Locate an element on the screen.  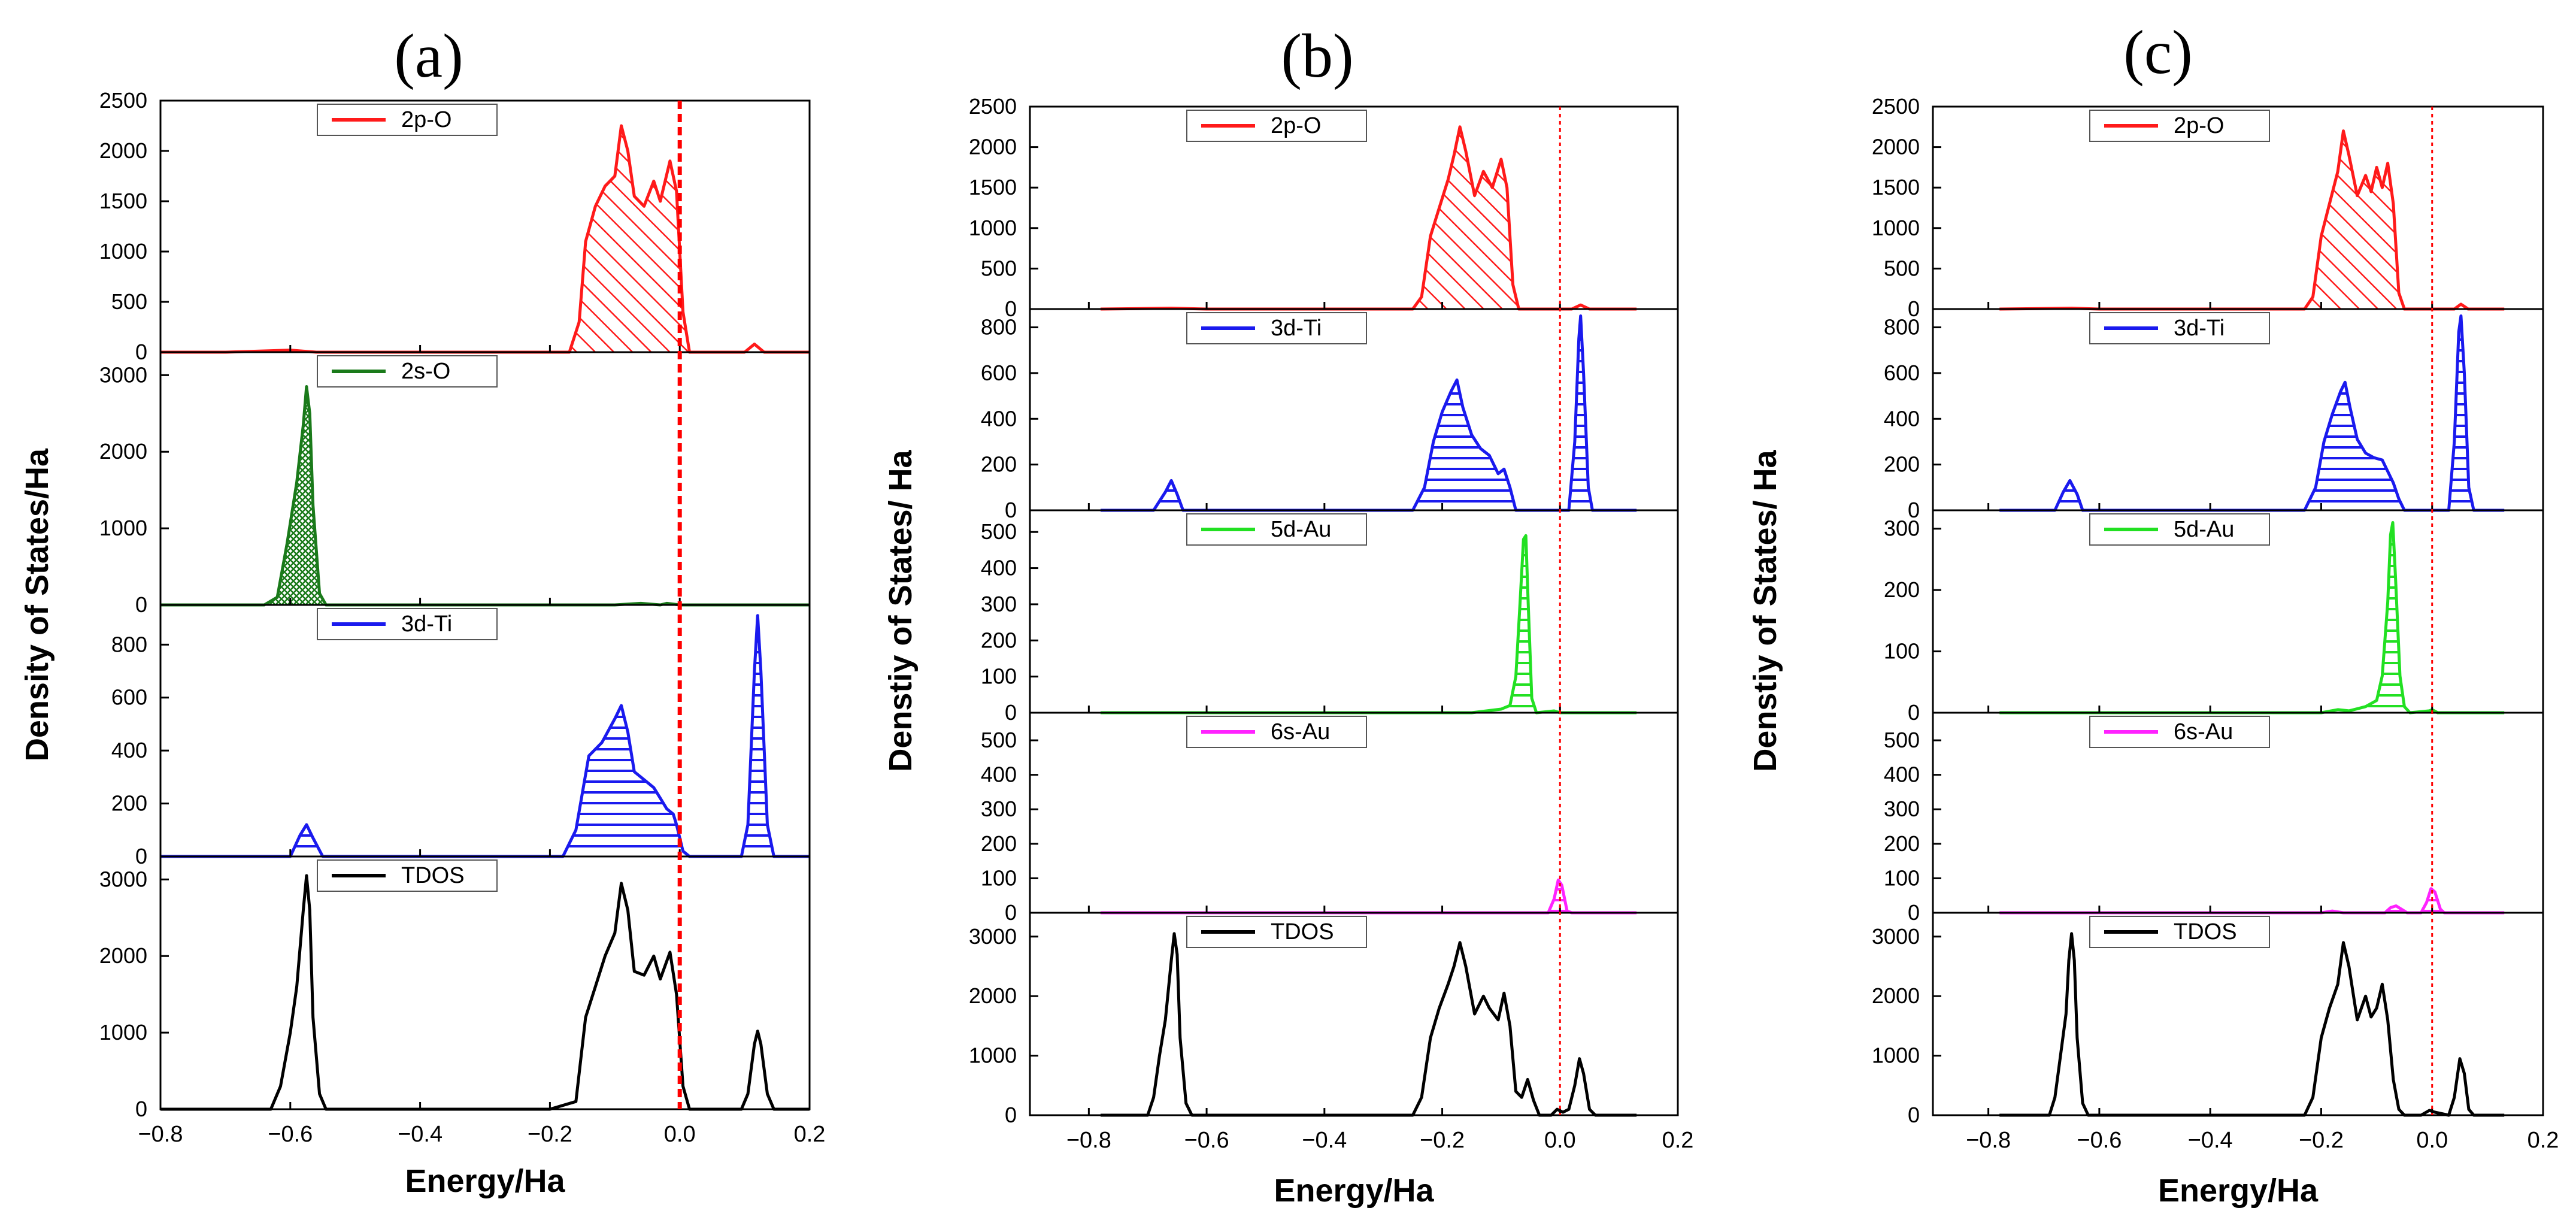
subplot-5d-au: 0 100 200 300 400 500 5d-Au is located at coordinates (1330, 617).